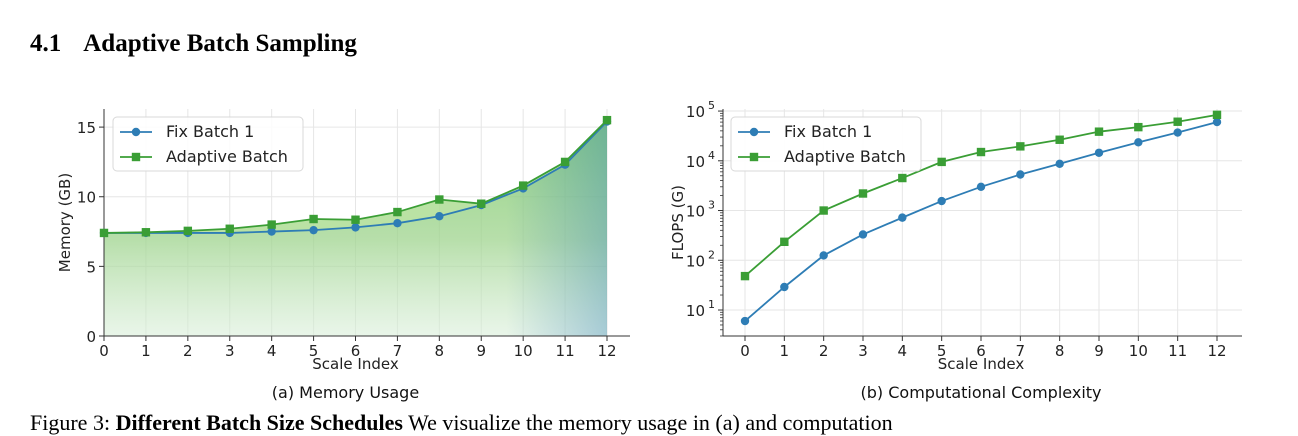  I want to click on x-tick-label: 12, so click(606, 351).